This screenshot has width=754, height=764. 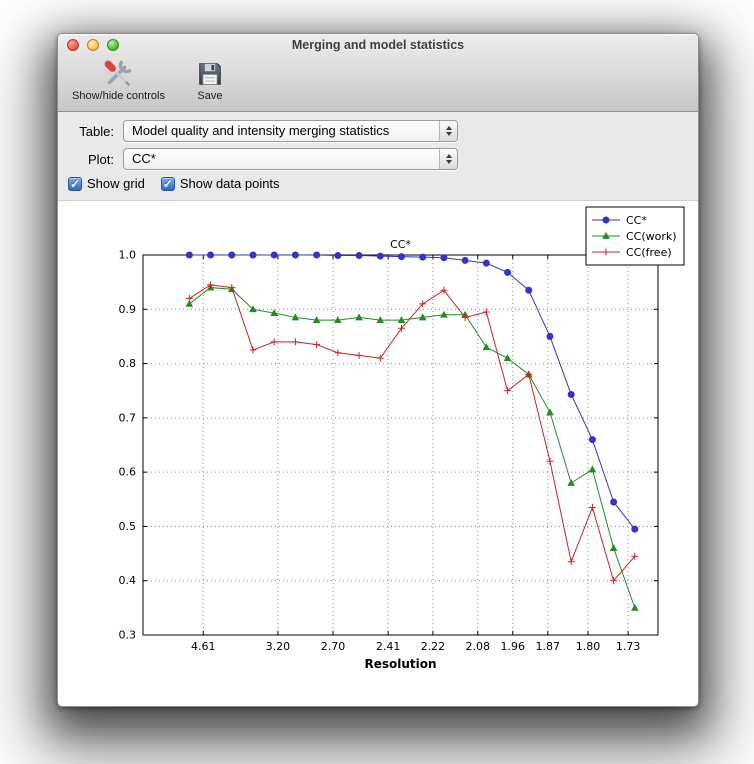 I want to click on legend-label: CC*, so click(x=636, y=220).